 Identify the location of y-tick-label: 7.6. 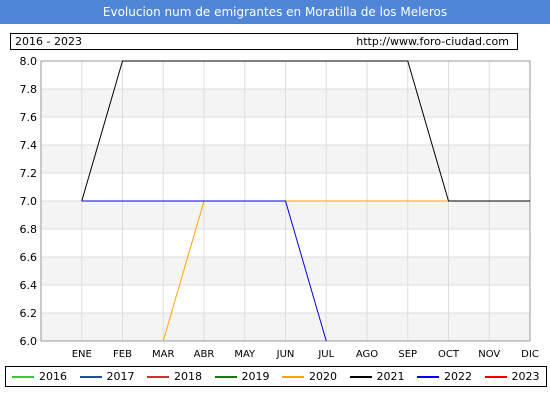
(29, 117).